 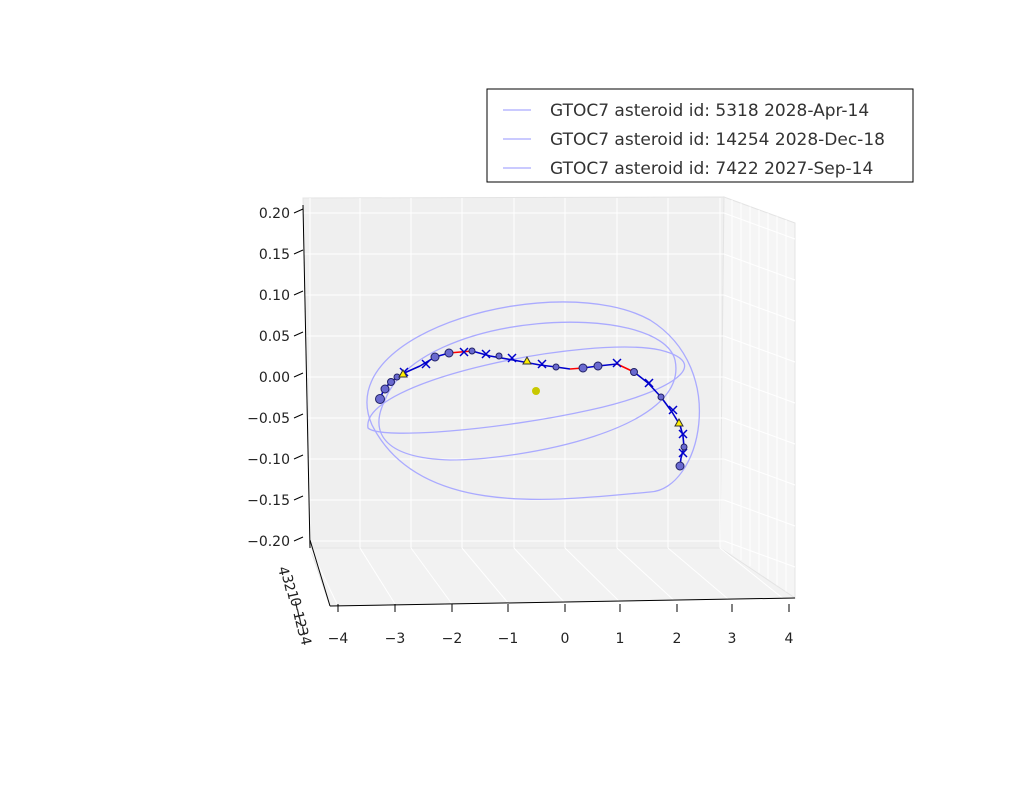 I want to click on z-tick-label: 0.15, so click(x=274, y=255).